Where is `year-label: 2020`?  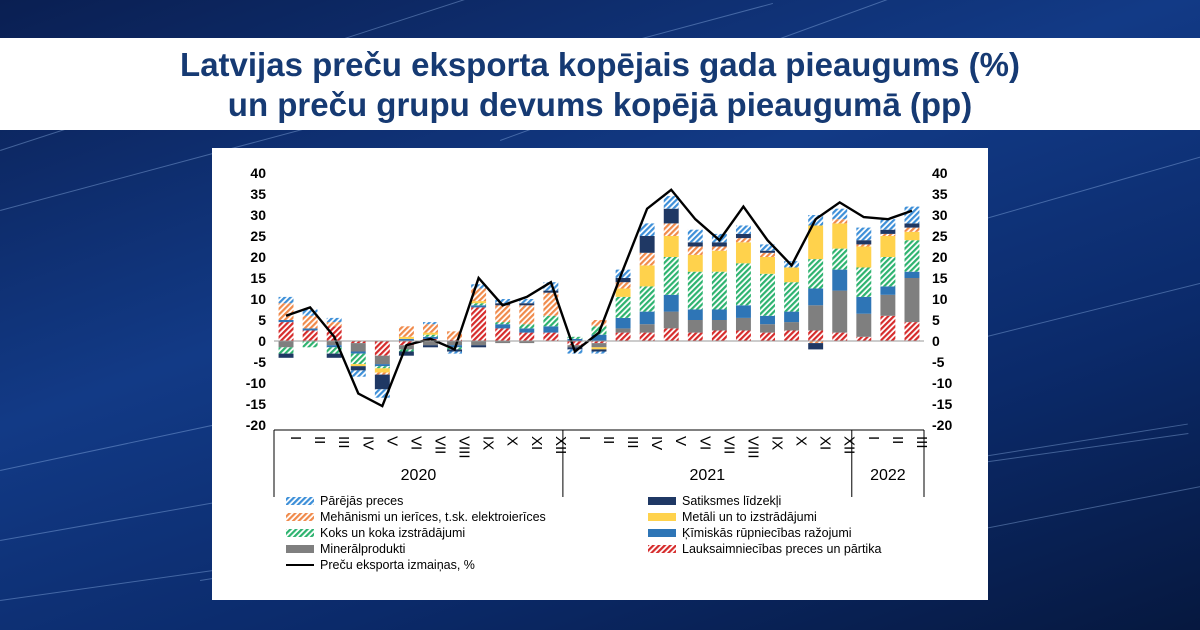 year-label: 2020 is located at coordinates (419, 475).